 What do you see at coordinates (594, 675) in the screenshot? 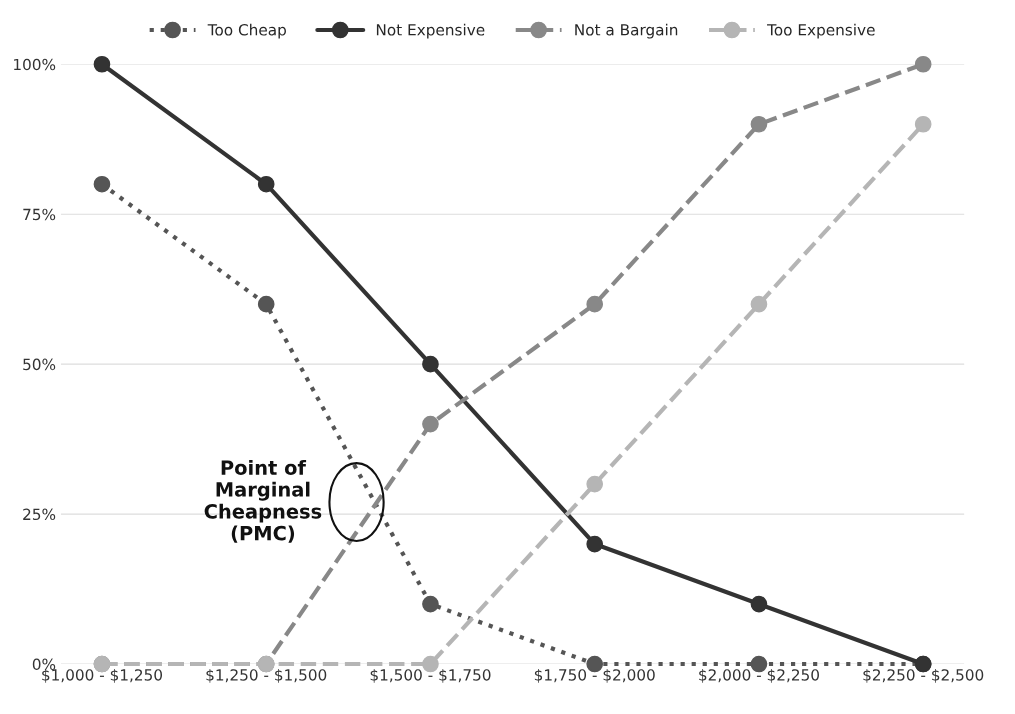
I see `x-tick-label: $1,750 - $2,000` at bounding box center [594, 675].